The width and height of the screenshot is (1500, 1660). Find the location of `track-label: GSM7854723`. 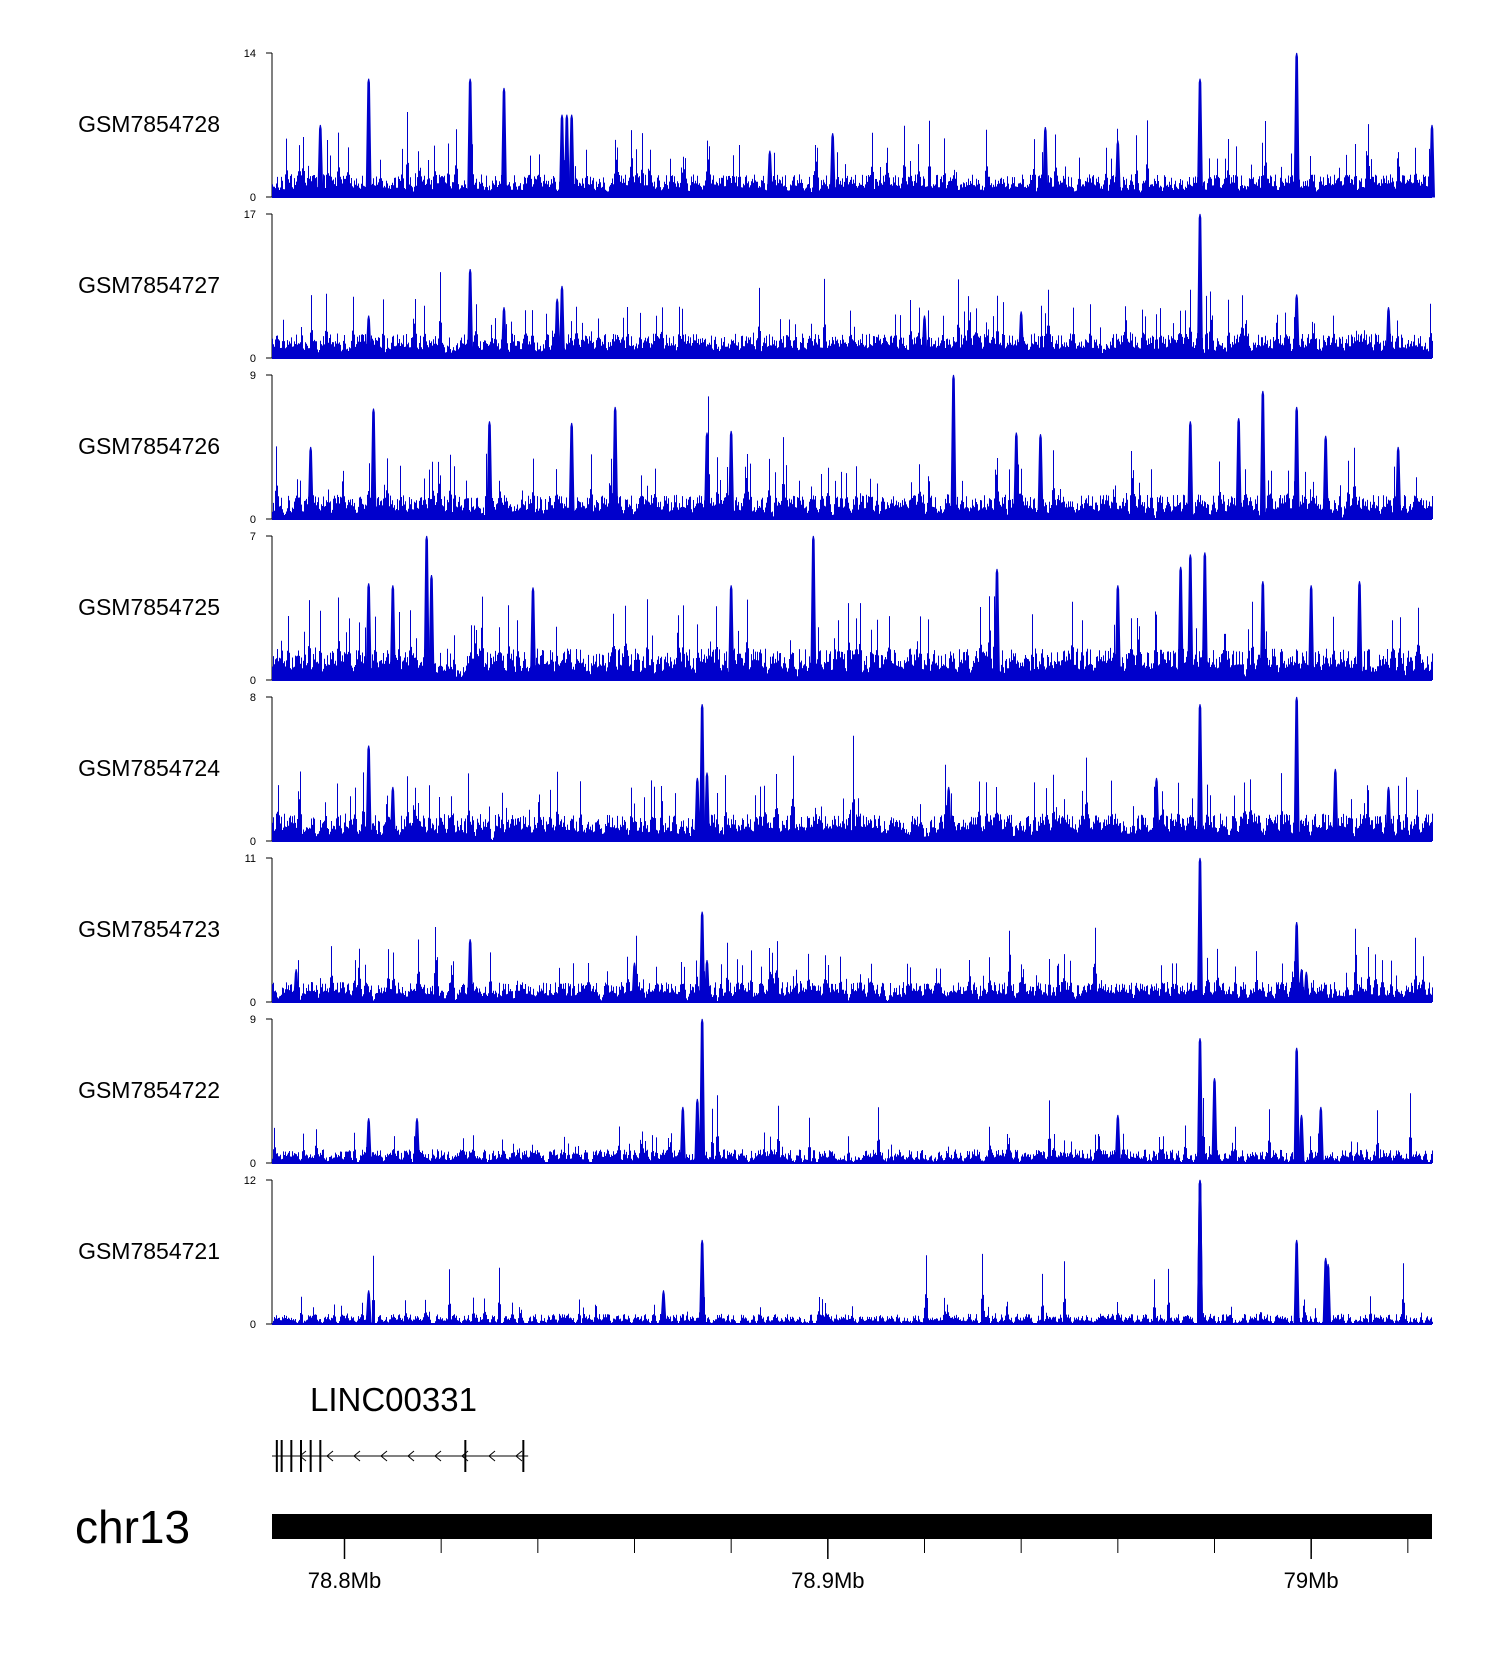

track-label: GSM7854723 is located at coordinates (149, 929).